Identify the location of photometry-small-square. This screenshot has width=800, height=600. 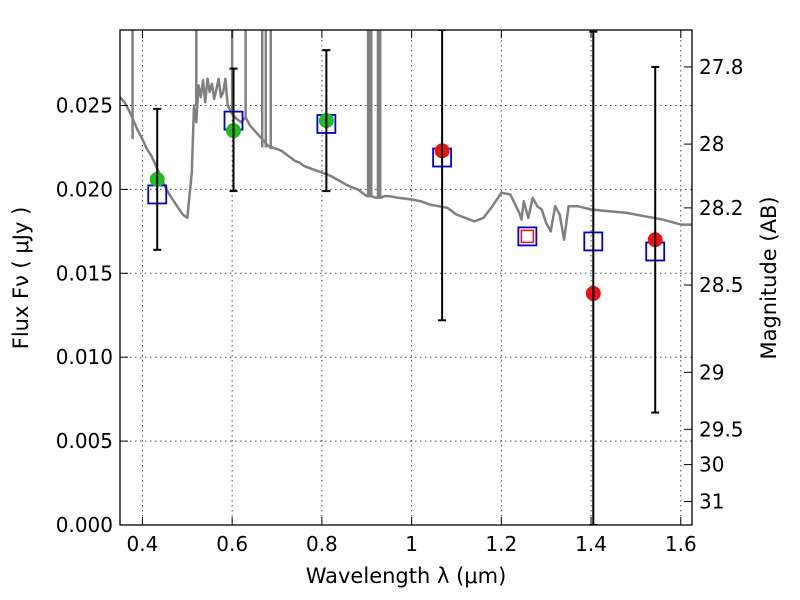
(527, 236).